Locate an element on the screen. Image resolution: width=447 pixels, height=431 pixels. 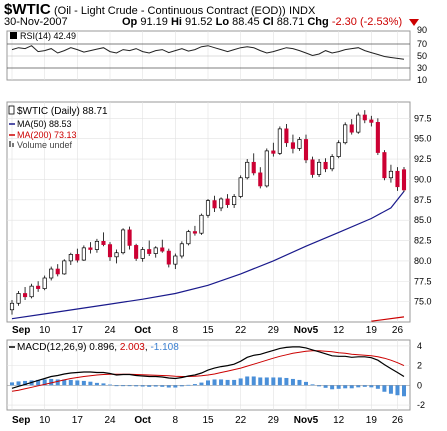
rsi-legend: RSI(14) 42.49 is located at coordinates (43, 36).